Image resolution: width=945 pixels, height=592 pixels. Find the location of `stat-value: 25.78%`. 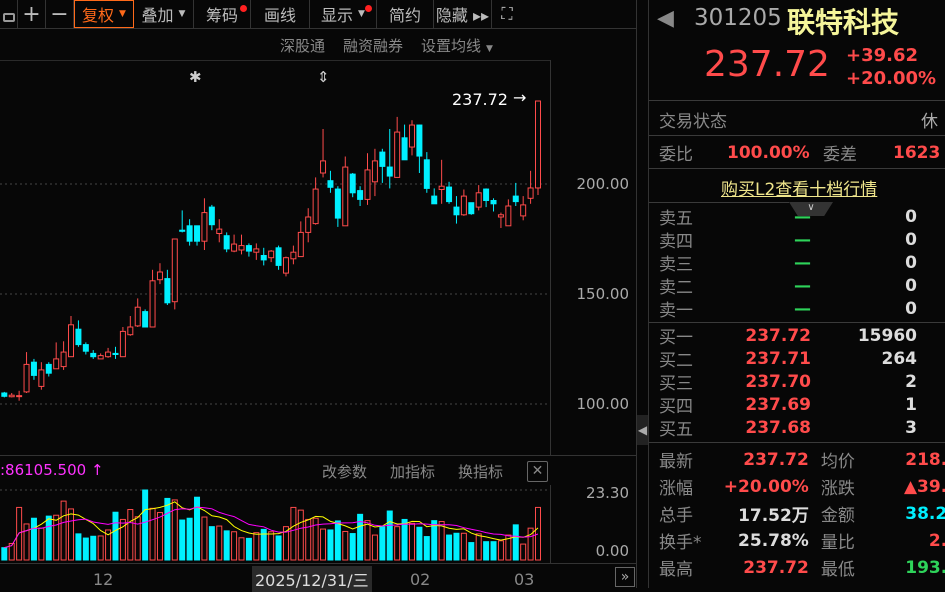

stat-value: 25.78% is located at coordinates (773, 540).